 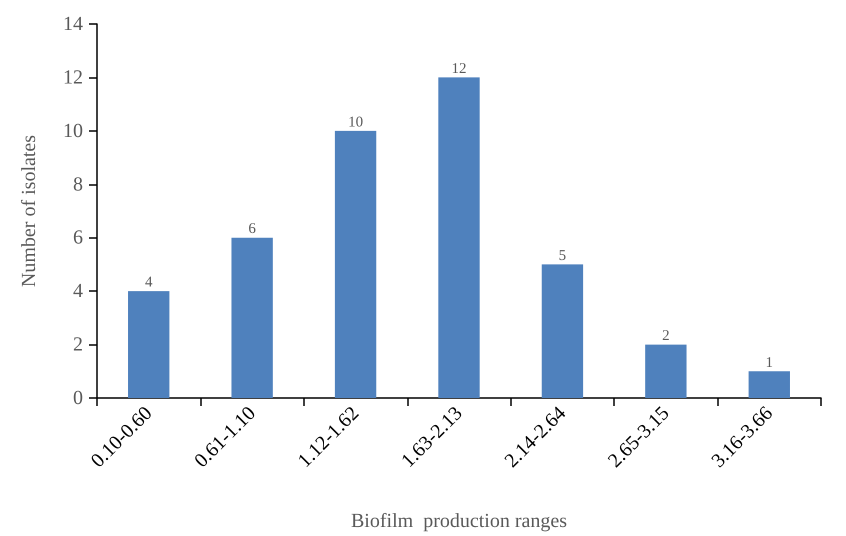 What do you see at coordinates (78, 345) in the screenshot?
I see `y-tick-label: 2` at bounding box center [78, 345].